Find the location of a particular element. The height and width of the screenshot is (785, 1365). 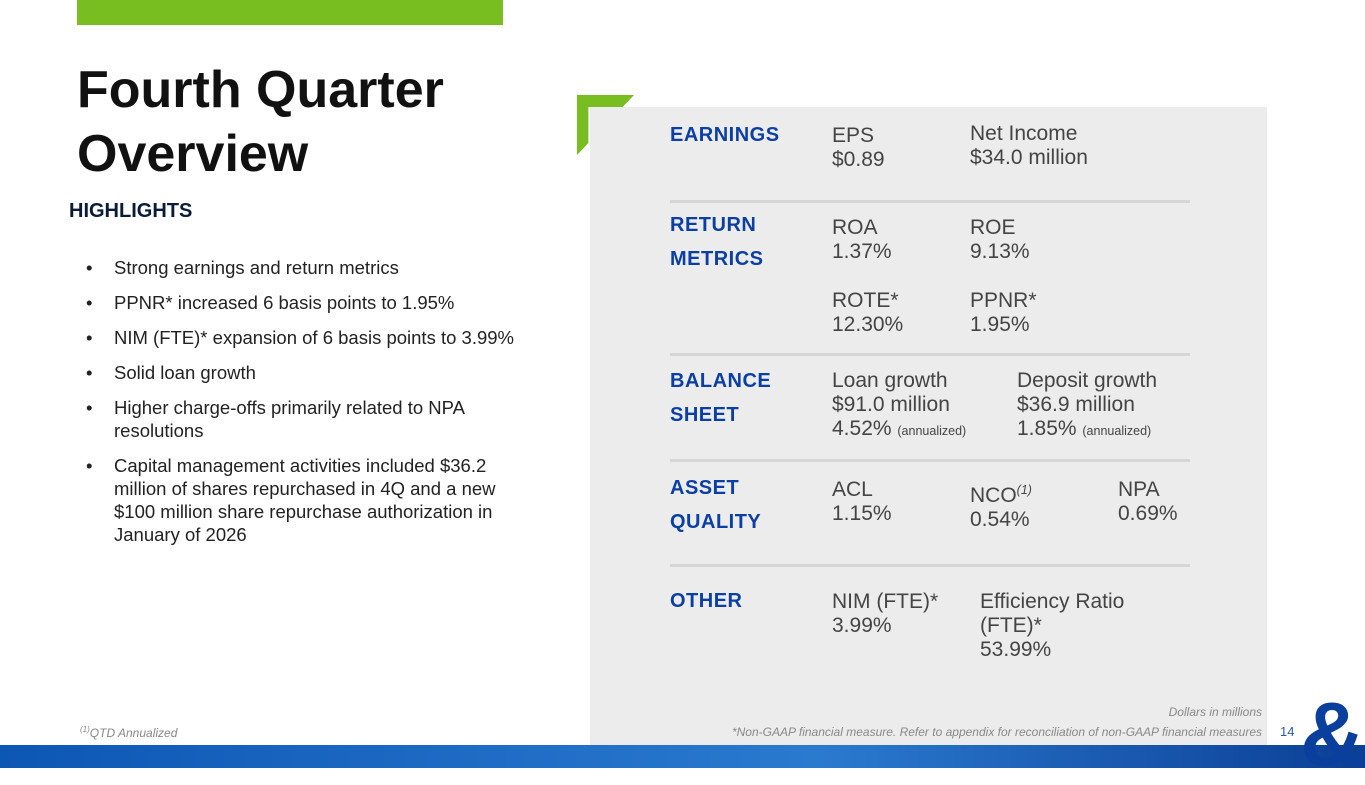

list-item: Strong earnings and return metrics is located at coordinates (306, 267).